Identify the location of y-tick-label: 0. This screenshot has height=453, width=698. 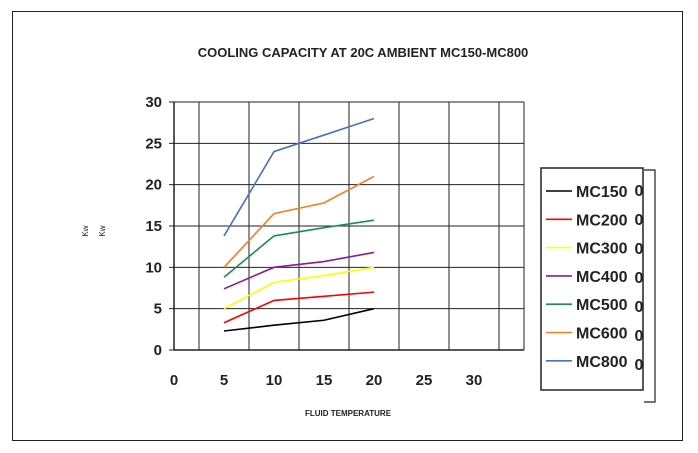
(158, 350).